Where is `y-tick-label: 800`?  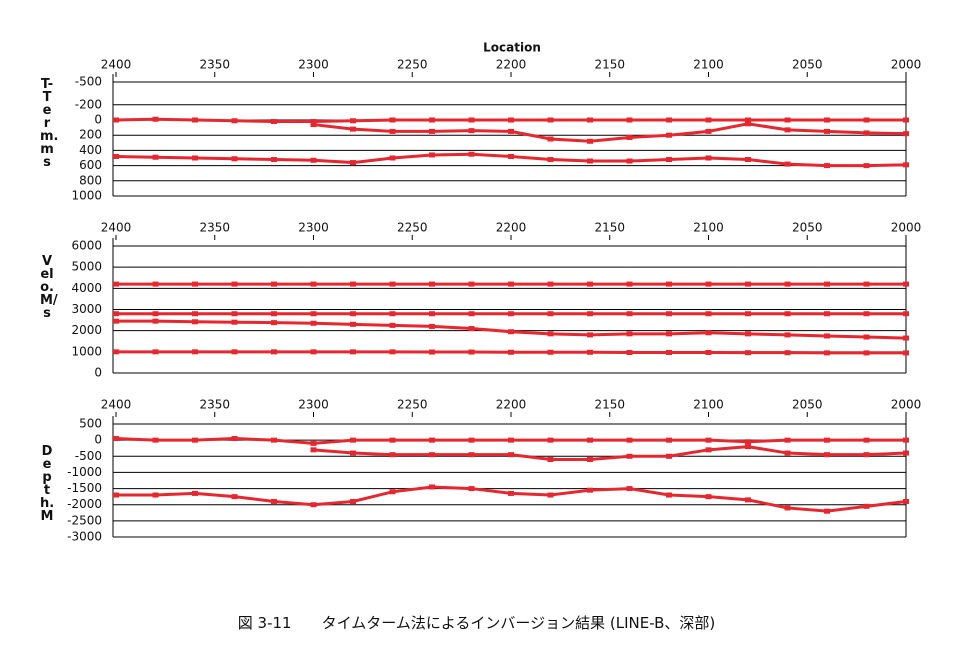 y-tick-label: 800 is located at coordinates (90, 180).